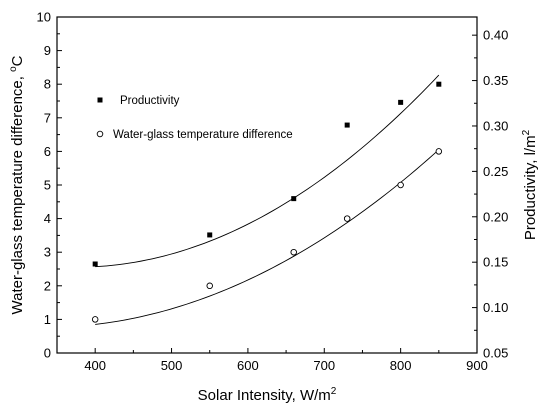  What do you see at coordinates (47, 185) in the screenshot?
I see `y-left-tick-label: 5` at bounding box center [47, 185].